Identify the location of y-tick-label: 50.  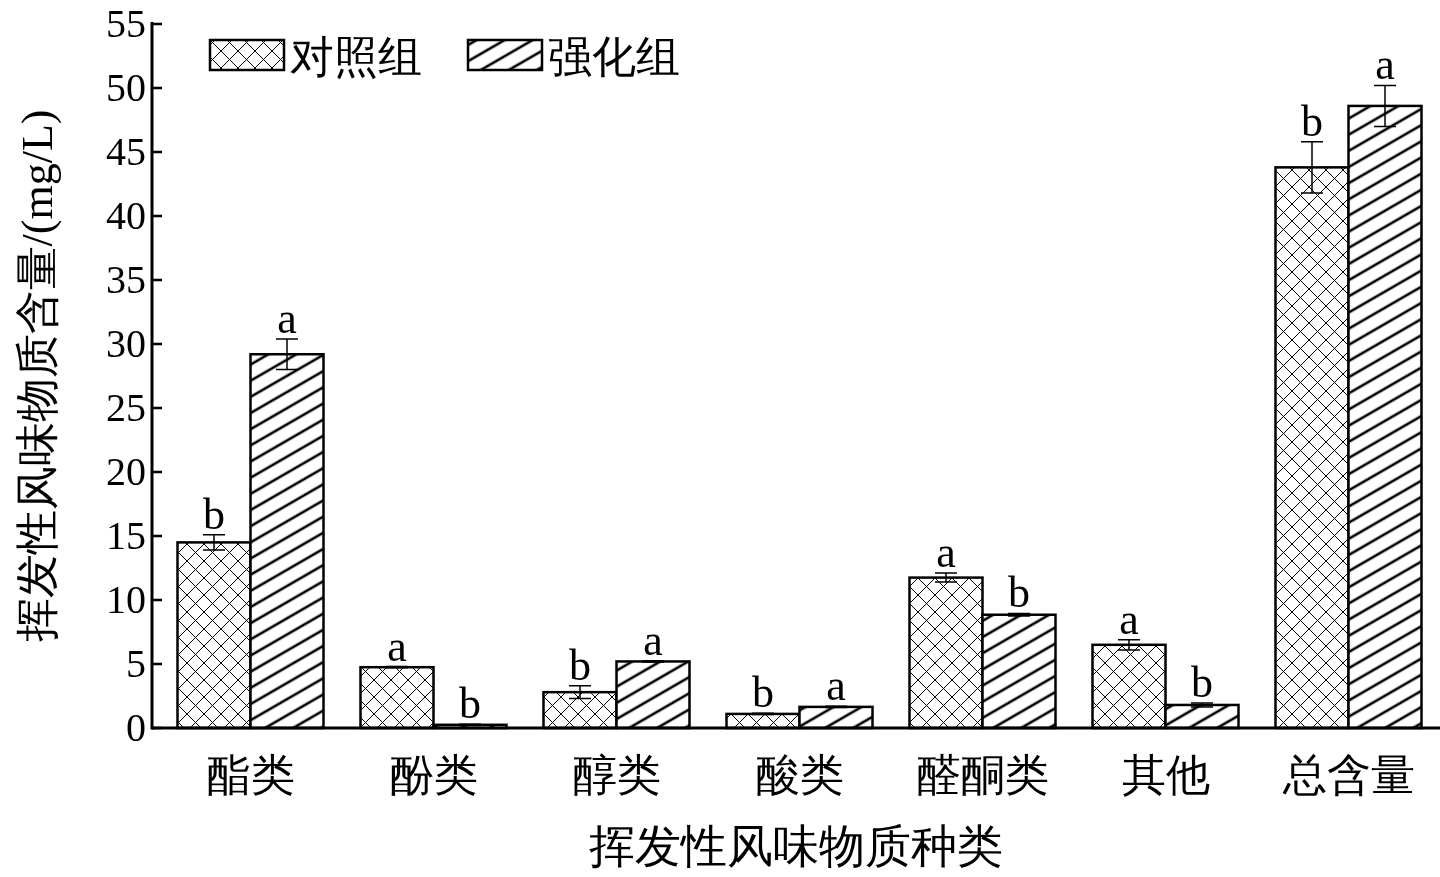
(126, 87).